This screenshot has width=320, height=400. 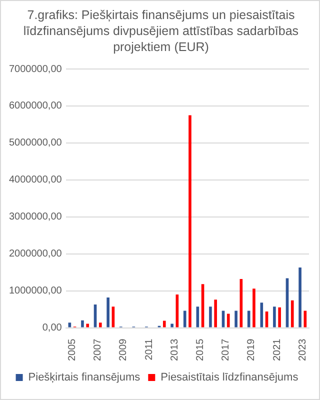 I want to click on y-tick-label: 1000000,00, so click(x=35, y=291).